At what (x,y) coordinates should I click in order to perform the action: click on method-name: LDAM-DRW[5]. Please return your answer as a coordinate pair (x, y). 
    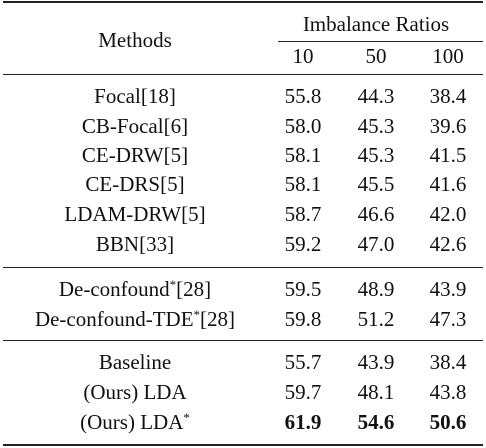
    Looking at the image, I should click on (135, 214).